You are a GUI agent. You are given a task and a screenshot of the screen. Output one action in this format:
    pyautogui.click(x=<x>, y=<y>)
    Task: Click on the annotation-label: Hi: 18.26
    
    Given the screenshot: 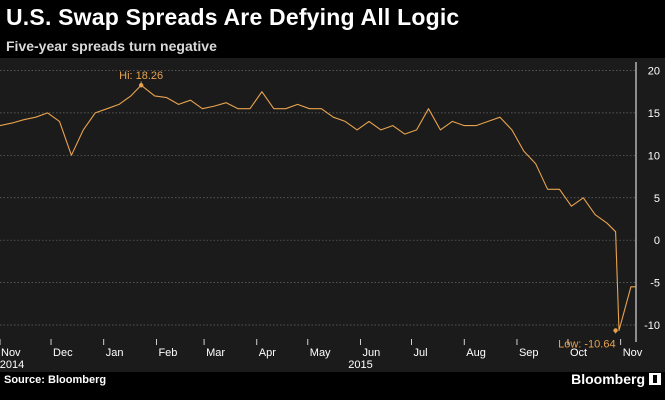 What is the action you would take?
    pyautogui.click(x=141, y=76)
    